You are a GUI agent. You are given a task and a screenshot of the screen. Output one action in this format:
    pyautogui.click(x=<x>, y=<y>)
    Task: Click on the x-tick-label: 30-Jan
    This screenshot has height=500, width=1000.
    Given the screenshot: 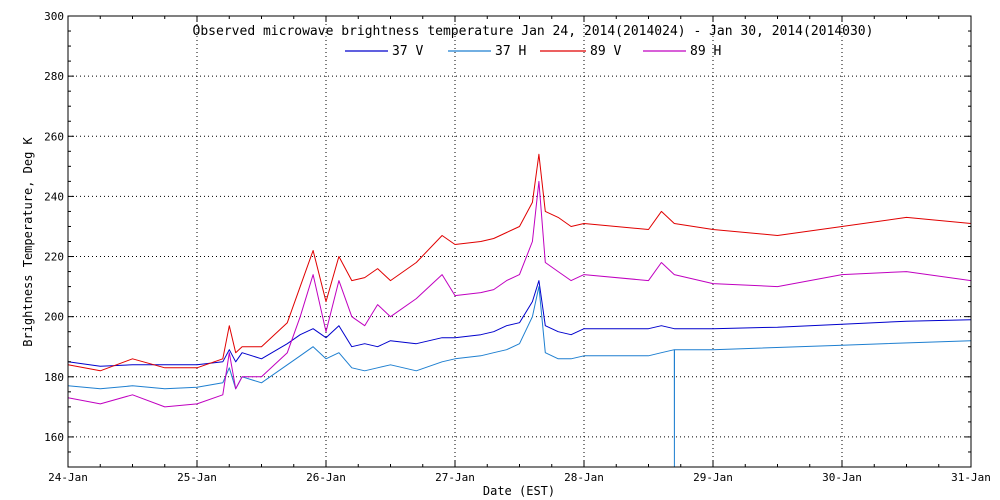 What is the action you would take?
    pyautogui.click(x=842, y=477)
    